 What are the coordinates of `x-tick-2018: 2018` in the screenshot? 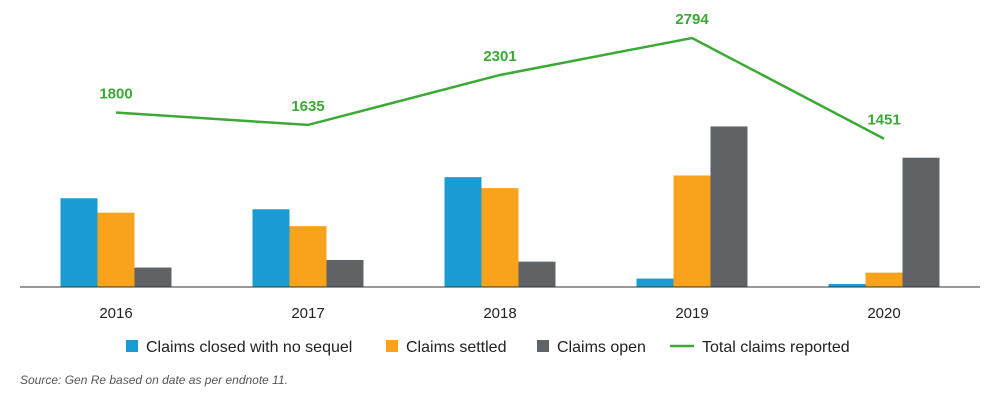 It's located at (499, 313).